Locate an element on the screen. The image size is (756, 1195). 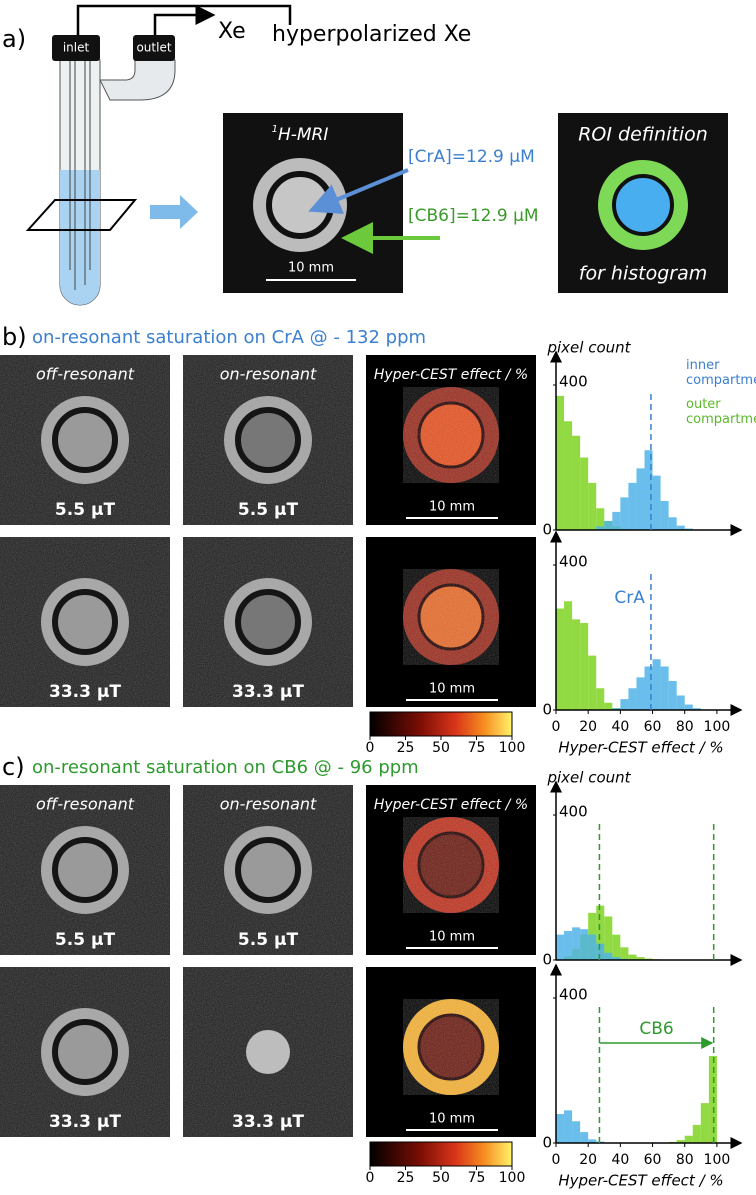
signal is located at coordinates (268, 1052).